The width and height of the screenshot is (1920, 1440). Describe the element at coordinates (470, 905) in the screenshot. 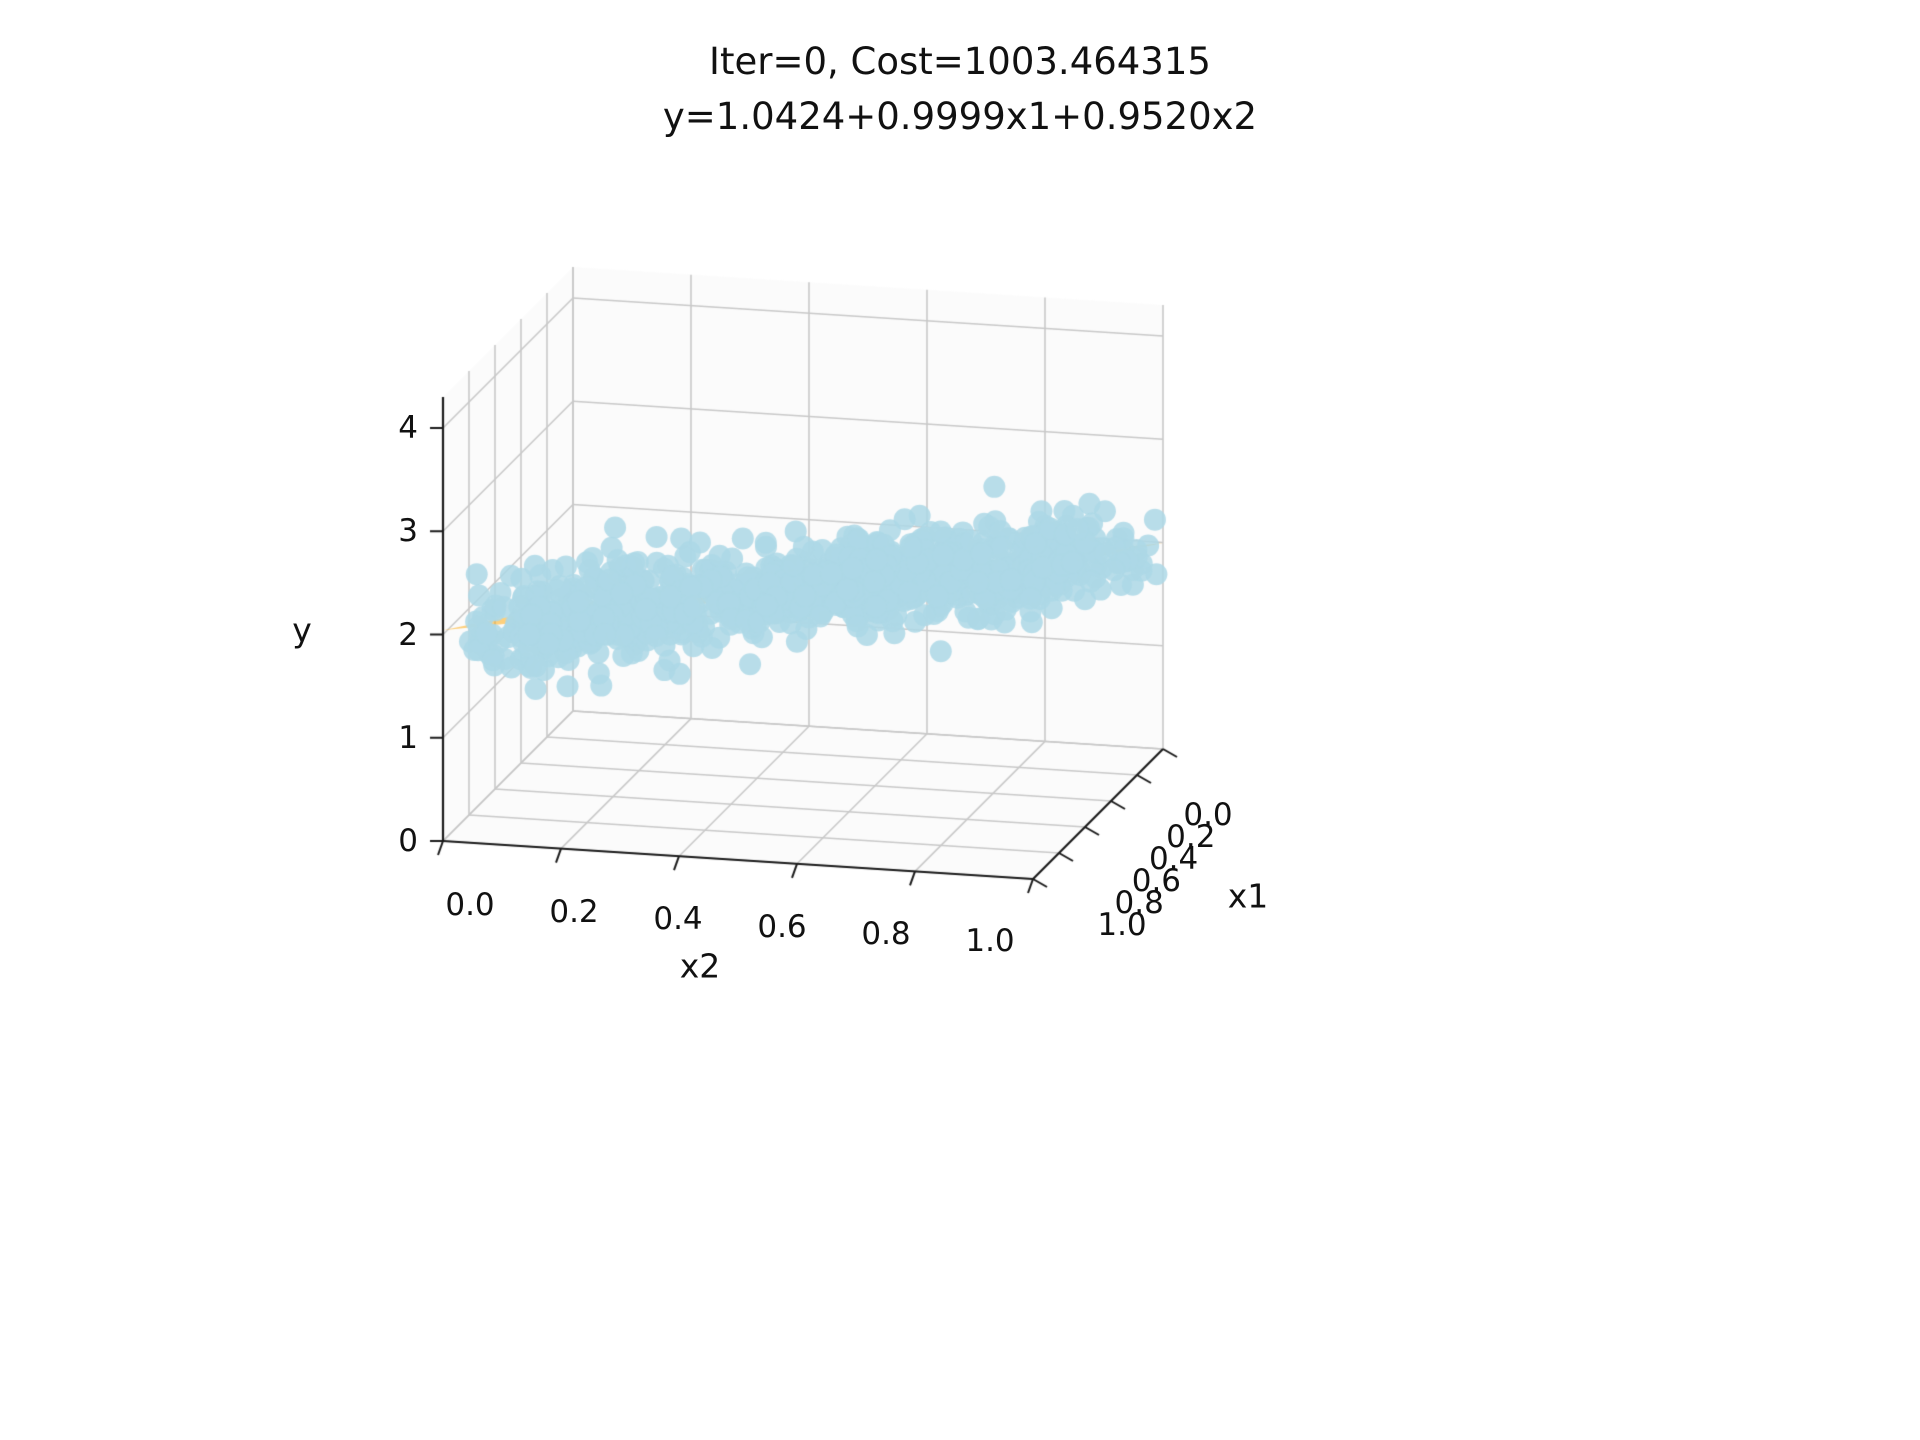

I see `x2-tick-label: 0.0` at that location.